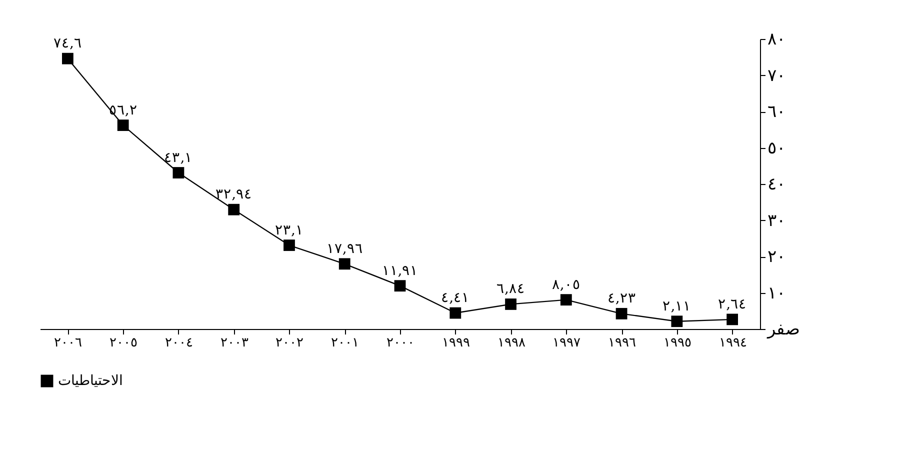  What do you see at coordinates (777, 257) in the screenshot?
I see `y-tick-label: ٢٠` at bounding box center [777, 257].